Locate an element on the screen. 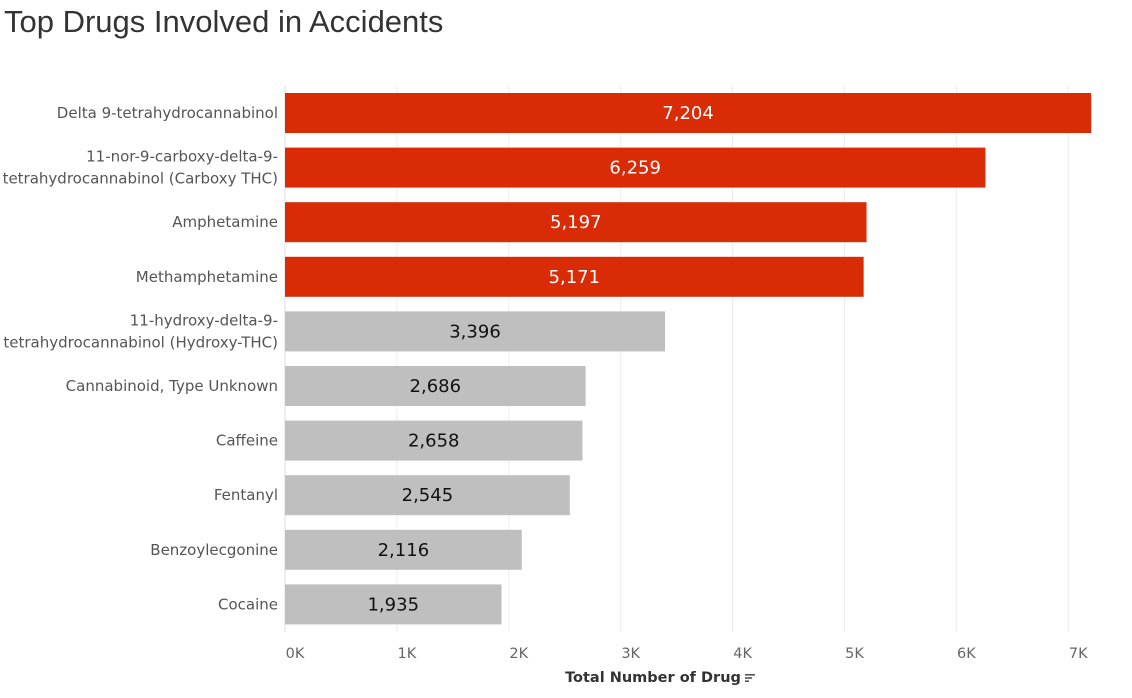  bar-value-label: 3,396 is located at coordinates (475, 331).